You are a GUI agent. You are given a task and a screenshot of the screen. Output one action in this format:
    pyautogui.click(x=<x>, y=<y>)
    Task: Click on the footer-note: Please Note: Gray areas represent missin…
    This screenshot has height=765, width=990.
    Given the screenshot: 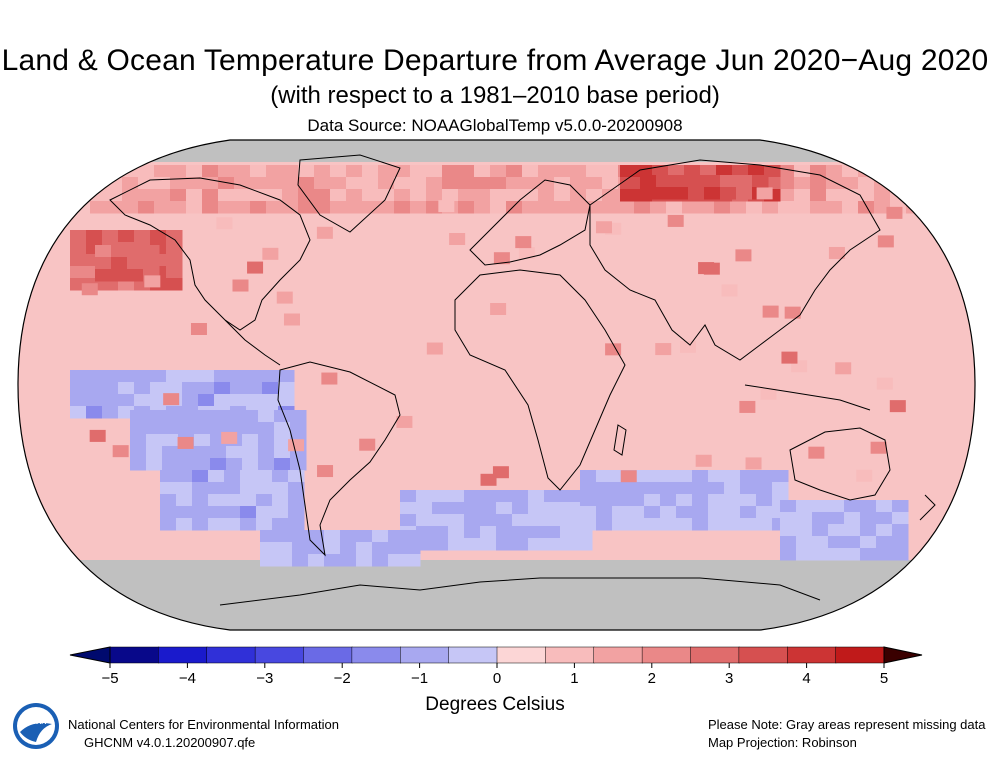 What is the action you would take?
    pyautogui.click(x=847, y=724)
    